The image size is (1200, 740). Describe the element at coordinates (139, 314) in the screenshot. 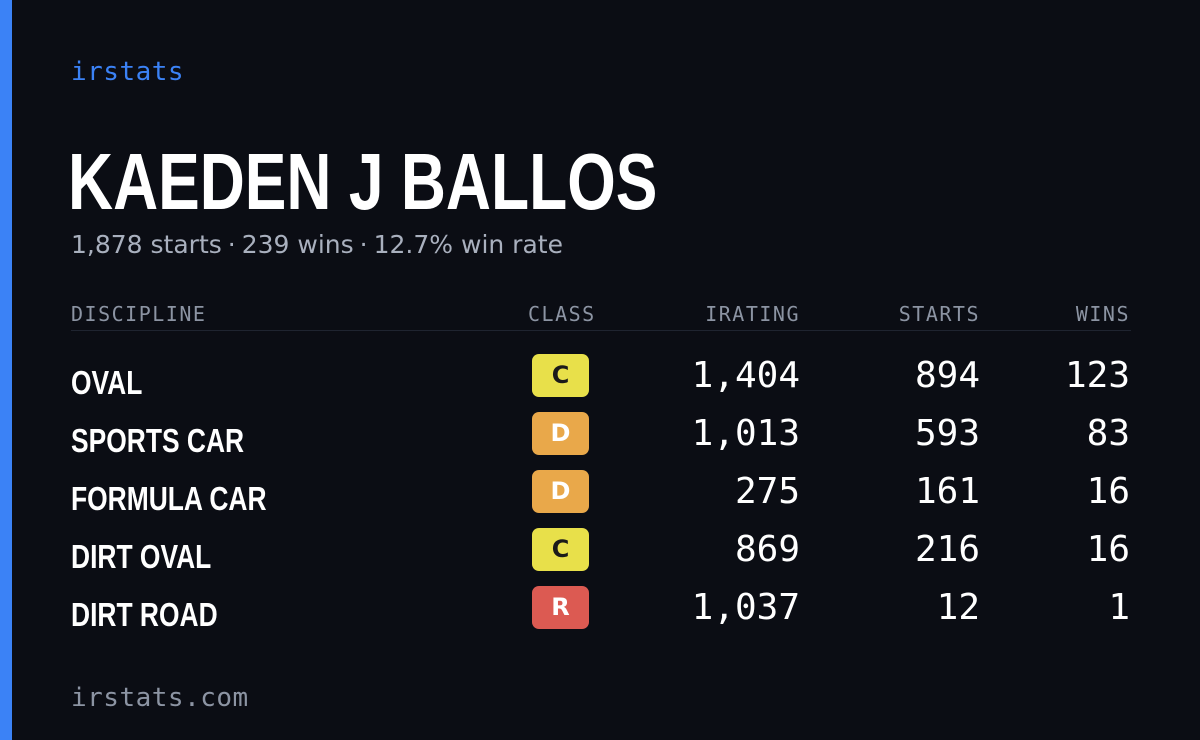

I see `header-discipline: DISCIPLINE` at that location.